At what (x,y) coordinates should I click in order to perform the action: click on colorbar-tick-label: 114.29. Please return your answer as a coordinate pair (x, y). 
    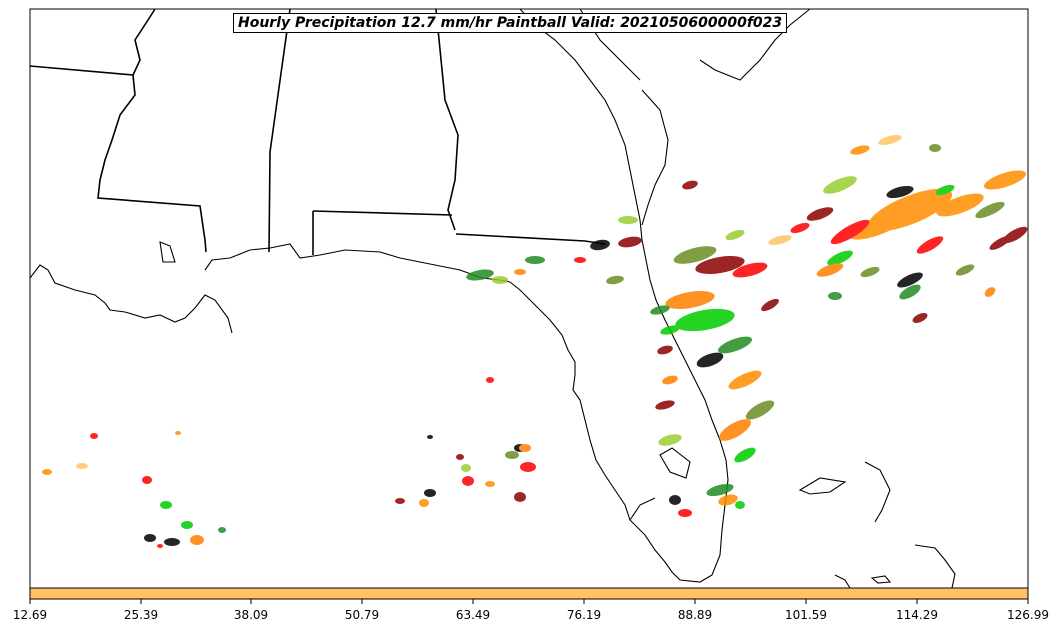
    Looking at the image, I should click on (917, 615).